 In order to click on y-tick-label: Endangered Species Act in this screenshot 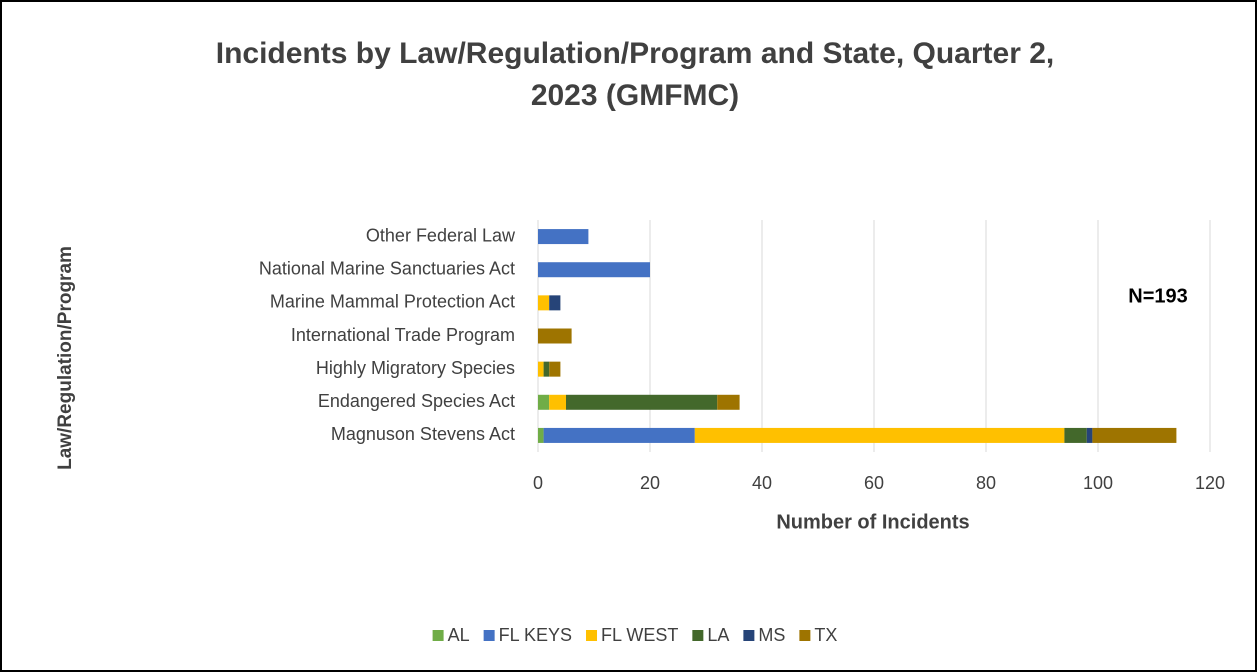, I will do `click(416, 401)`.